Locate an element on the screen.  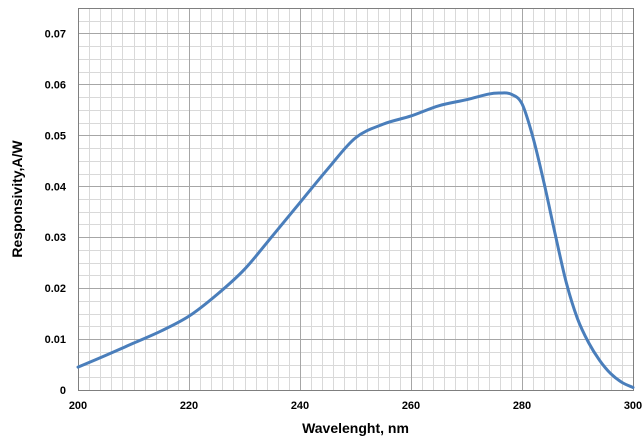
y-tick-label: 0.05 is located at coordinates (55, 136).